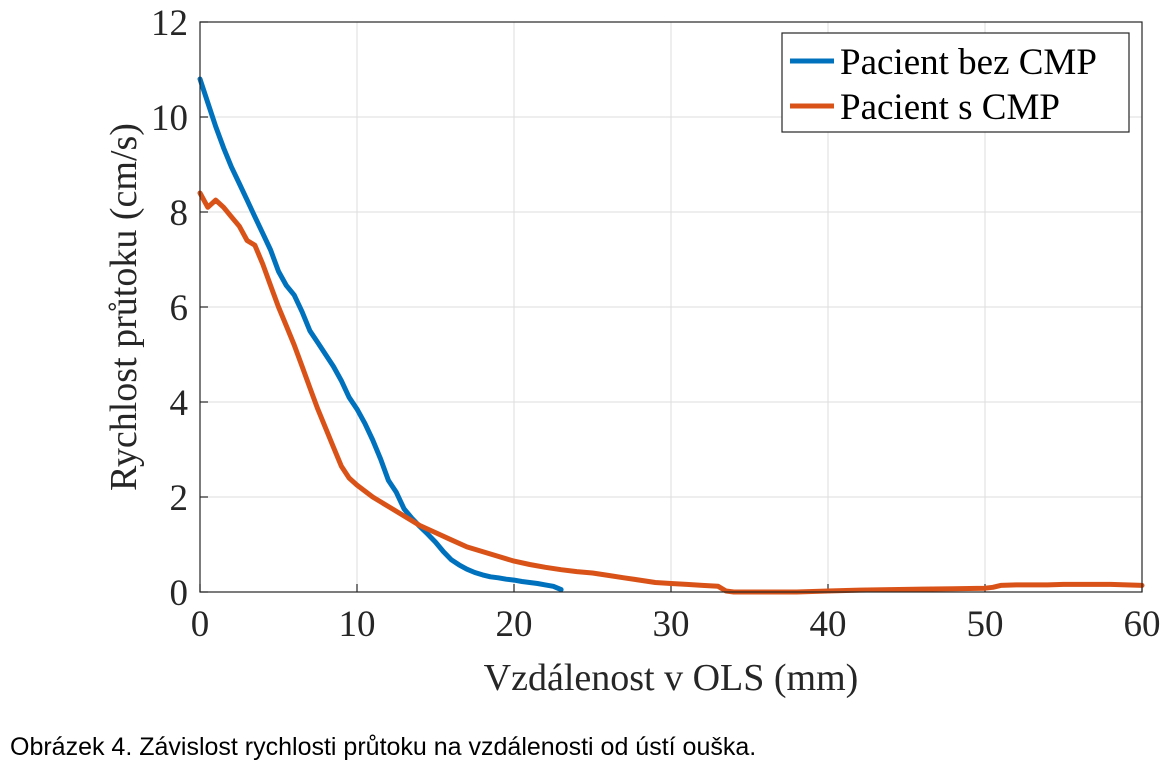 Image resolution: width=1165 pixels, height=772 pixels. What do you see at coordinates (179, 308) in the screenshot?
I see `y-tick-label: 6` at bounding box center [179, 308].